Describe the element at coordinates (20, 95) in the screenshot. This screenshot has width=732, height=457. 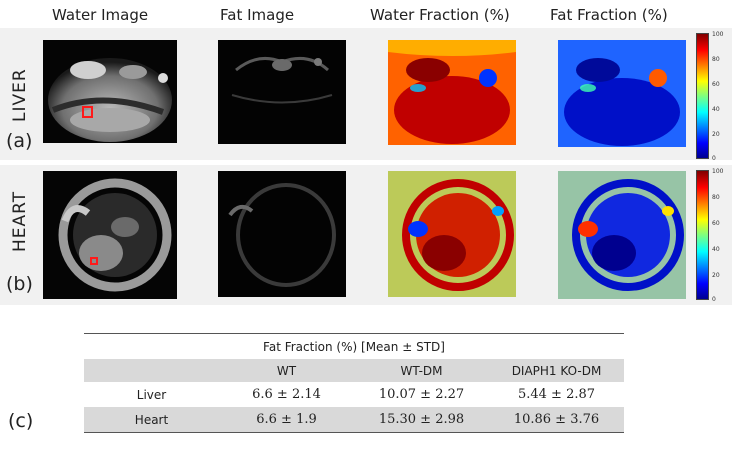
I see `row-label-liver: LIVER` at that location.